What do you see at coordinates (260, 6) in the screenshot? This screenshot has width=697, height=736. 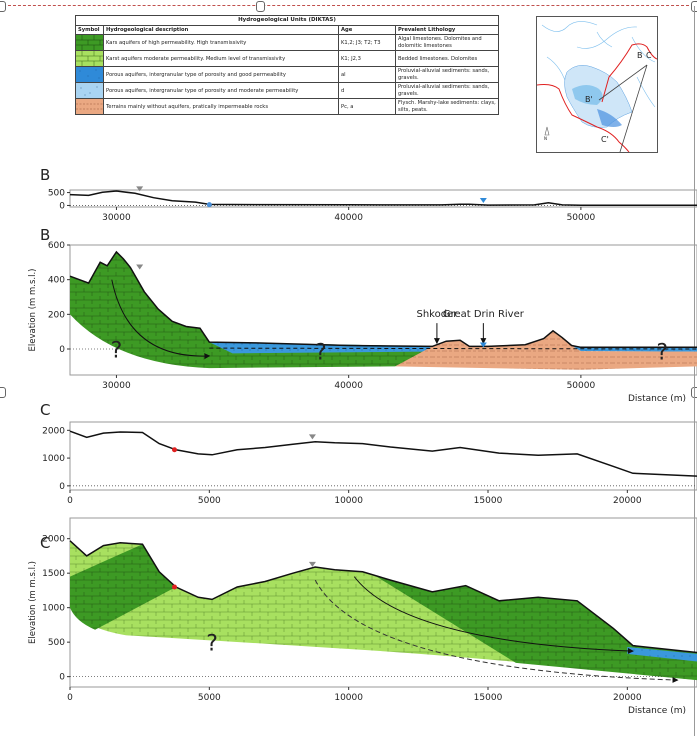 I see `resize-handle-top-center` at bounding box center [260, 6].